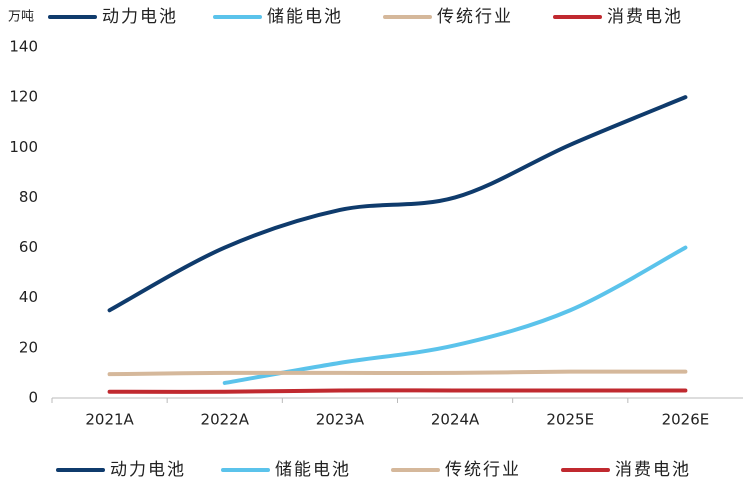 The height and width of the screenshot is (492, 753). What do you see at coordinates (686, 420) in the screenshot?
I see `x-tick-label: 2026E` at bounding box center [686, 420].